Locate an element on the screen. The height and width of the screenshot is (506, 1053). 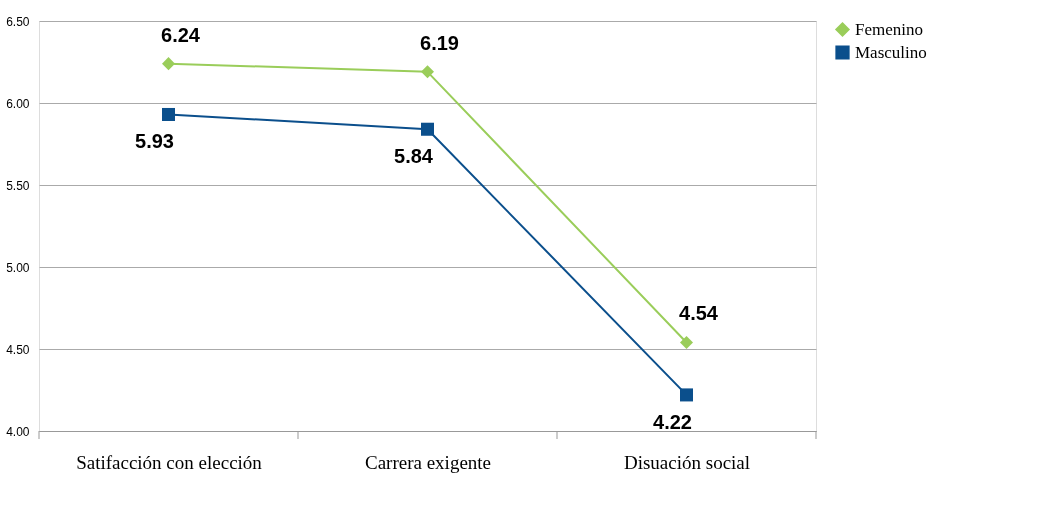
data-label: 5.93 is located at coordinates (154, 141).